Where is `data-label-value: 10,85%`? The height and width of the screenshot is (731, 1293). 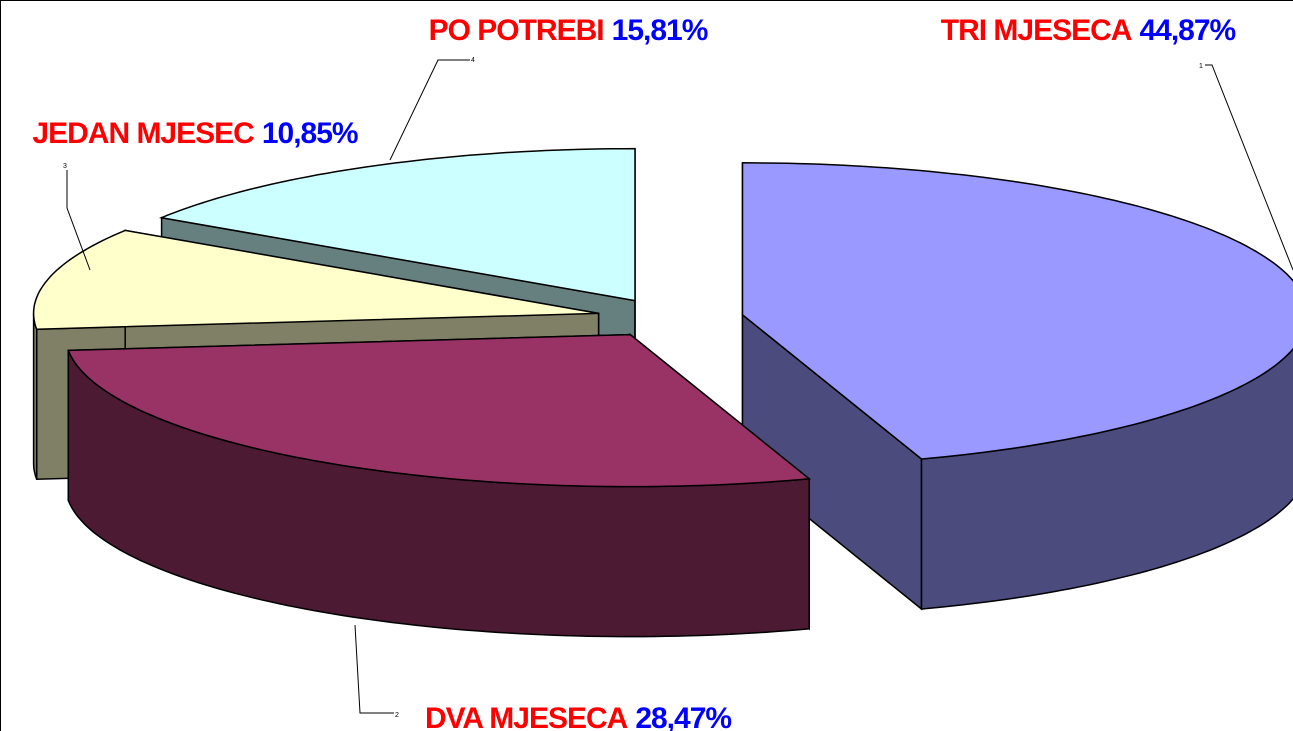
data-label-value: 10,85% is located at coordinates (310, 133).